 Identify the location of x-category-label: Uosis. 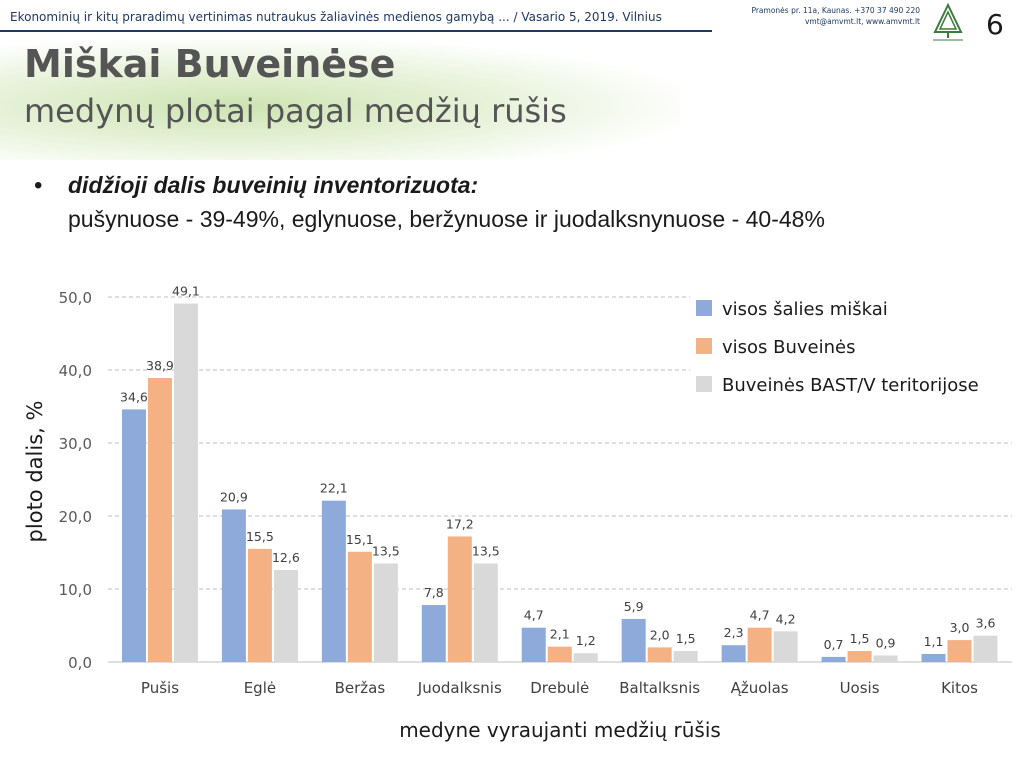
(860, 688).